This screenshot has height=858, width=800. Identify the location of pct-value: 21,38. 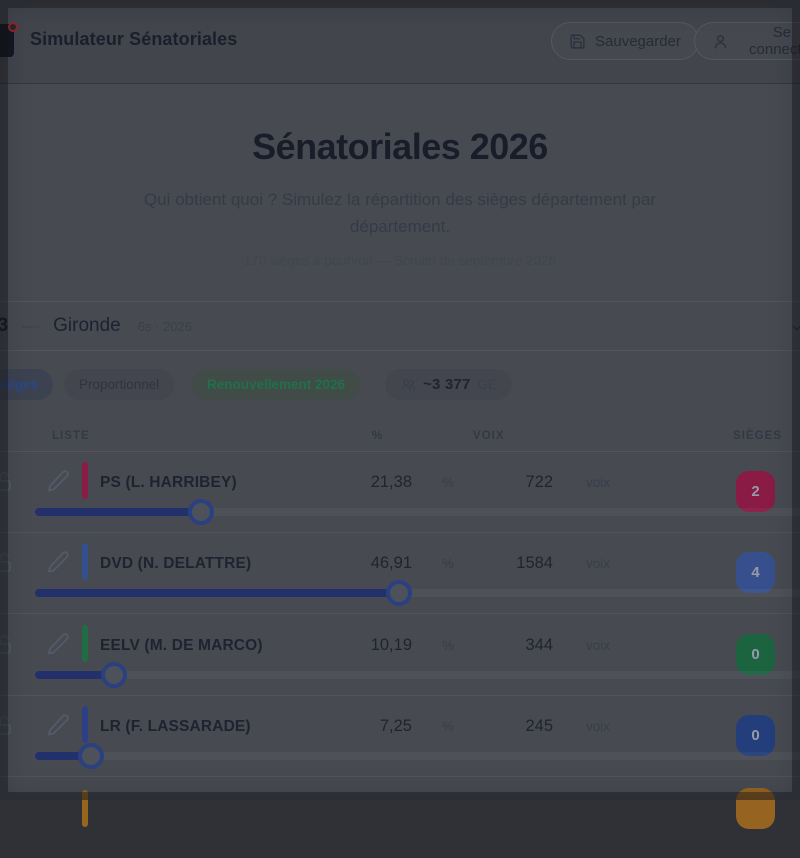
(391, 482).